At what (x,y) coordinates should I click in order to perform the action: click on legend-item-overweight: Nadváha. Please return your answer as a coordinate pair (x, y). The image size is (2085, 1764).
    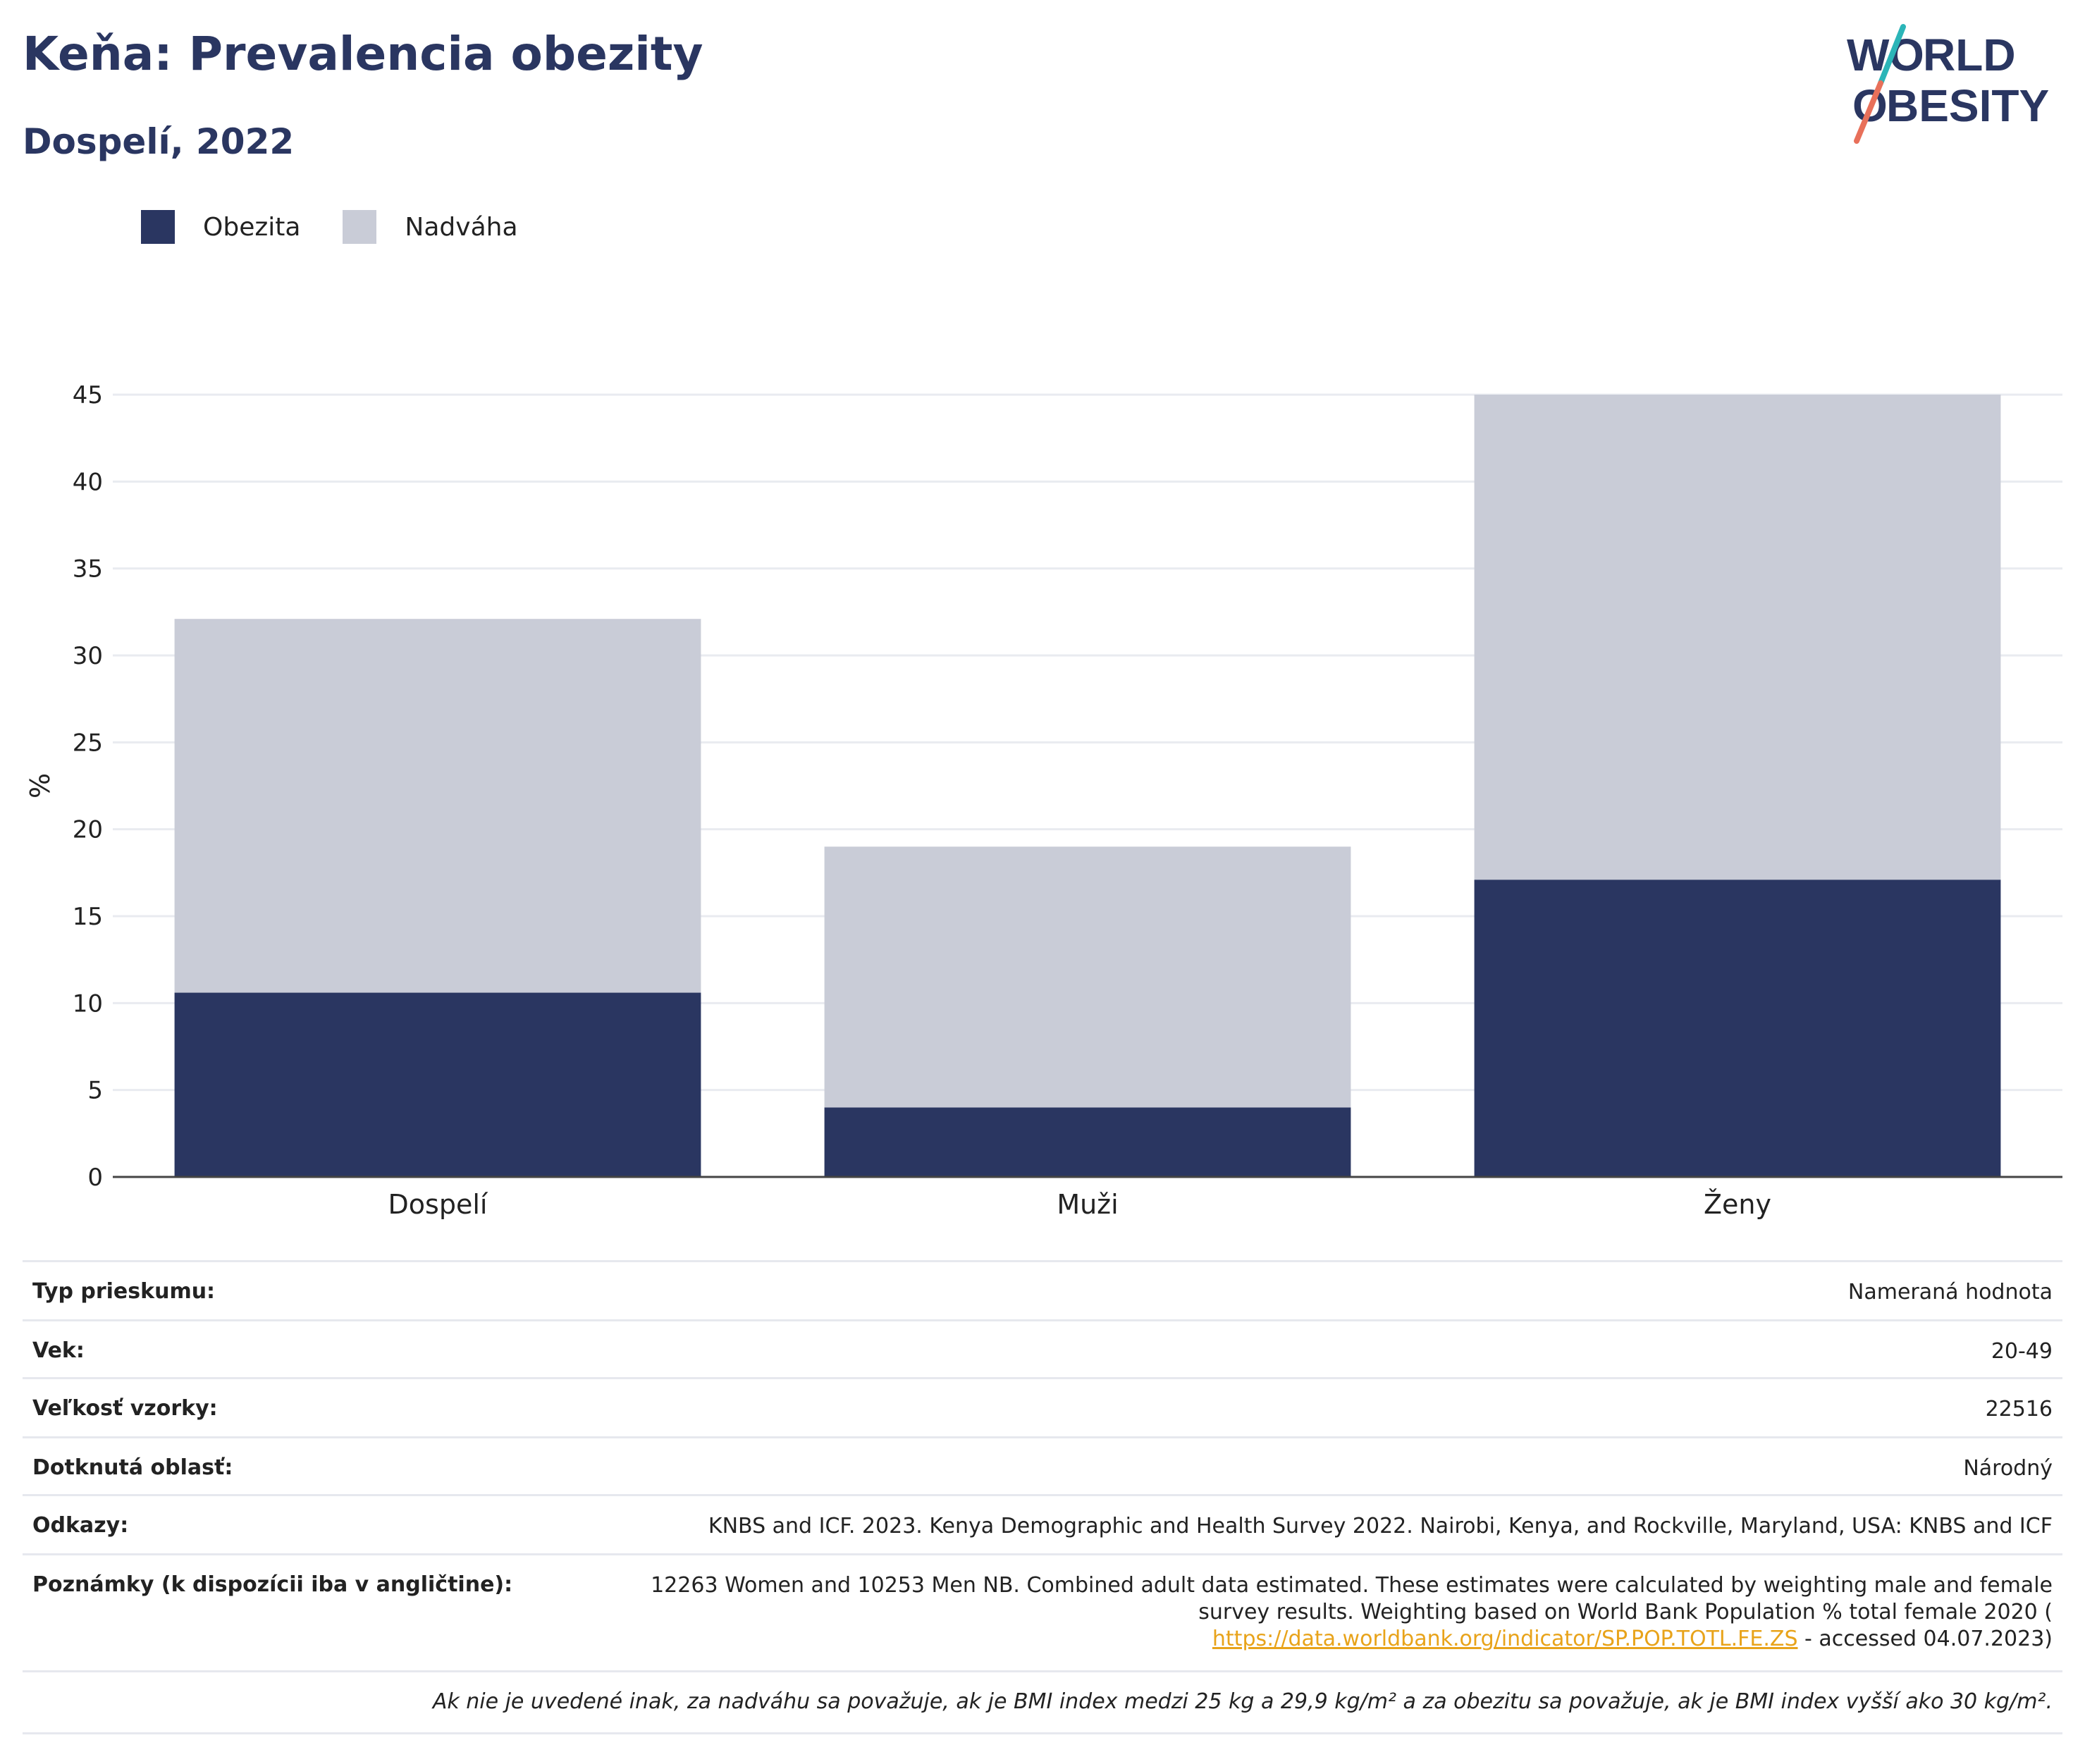
    Looking at the image, I should click on (430, 227).